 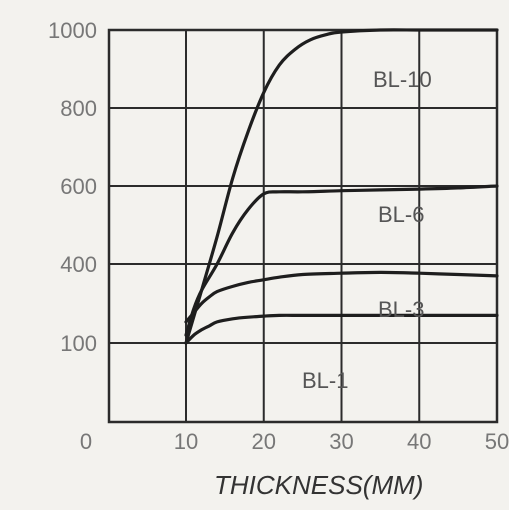 What do you see at coordinates (402, 79) in the screenshot?
I see `label-bl10: BL-10` at bounding box center [402, 79].